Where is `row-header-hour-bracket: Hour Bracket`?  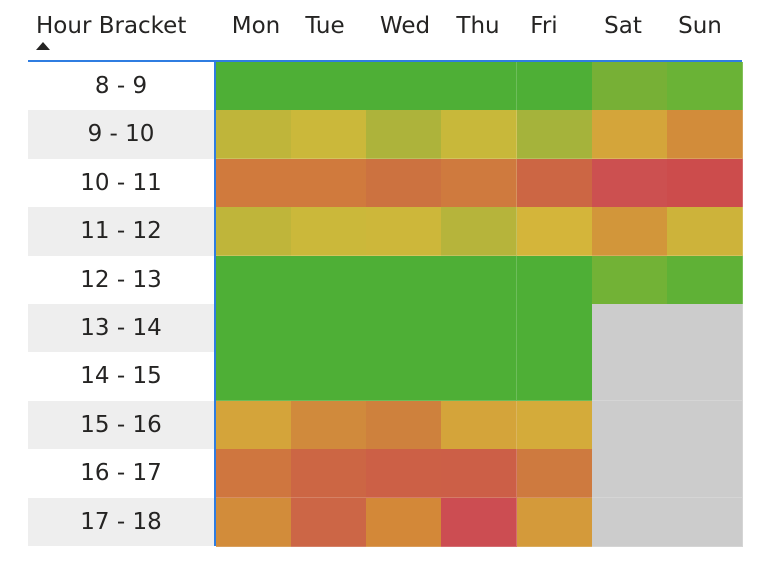
row-header-hour-bracket: Hour Bracket is located at coordinates (111, 26).